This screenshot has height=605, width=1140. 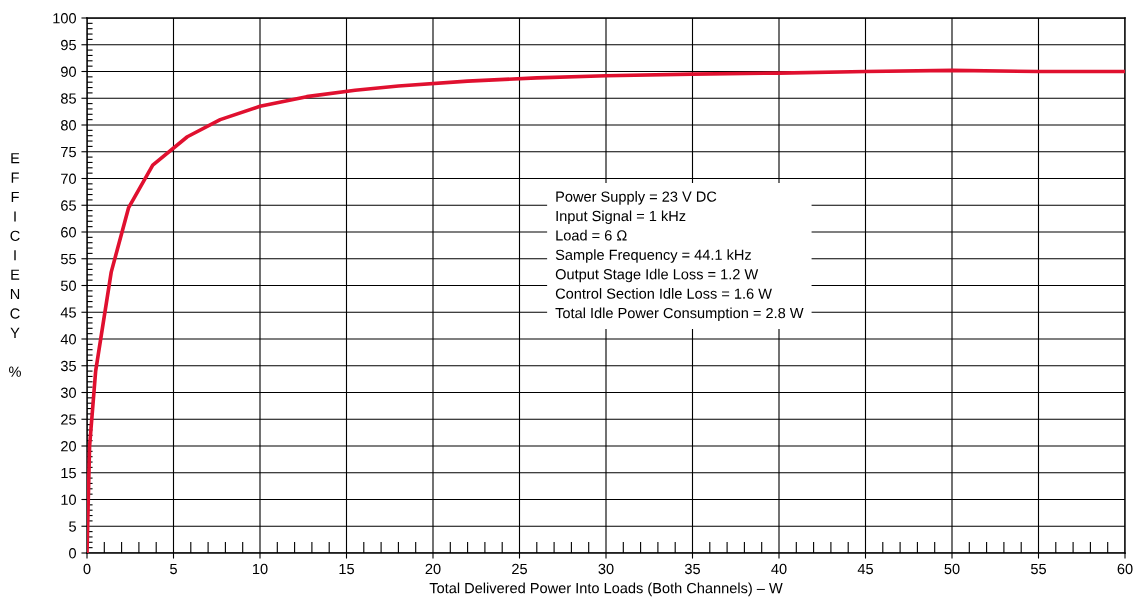 What do you see at coordinates (87, 569) in the screenshot?
I see `x-tick-label: 0` at bounding box center [87, 569].